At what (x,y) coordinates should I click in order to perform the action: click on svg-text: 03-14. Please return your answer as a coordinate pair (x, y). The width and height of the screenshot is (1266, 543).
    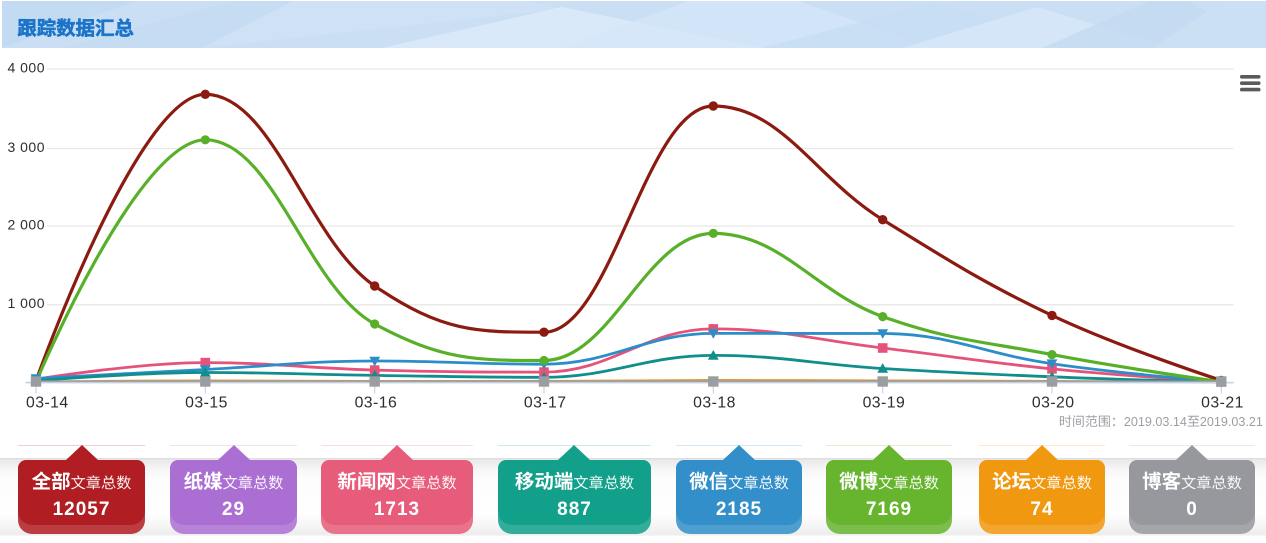
    Looking at the image, I should click on (47, 402).